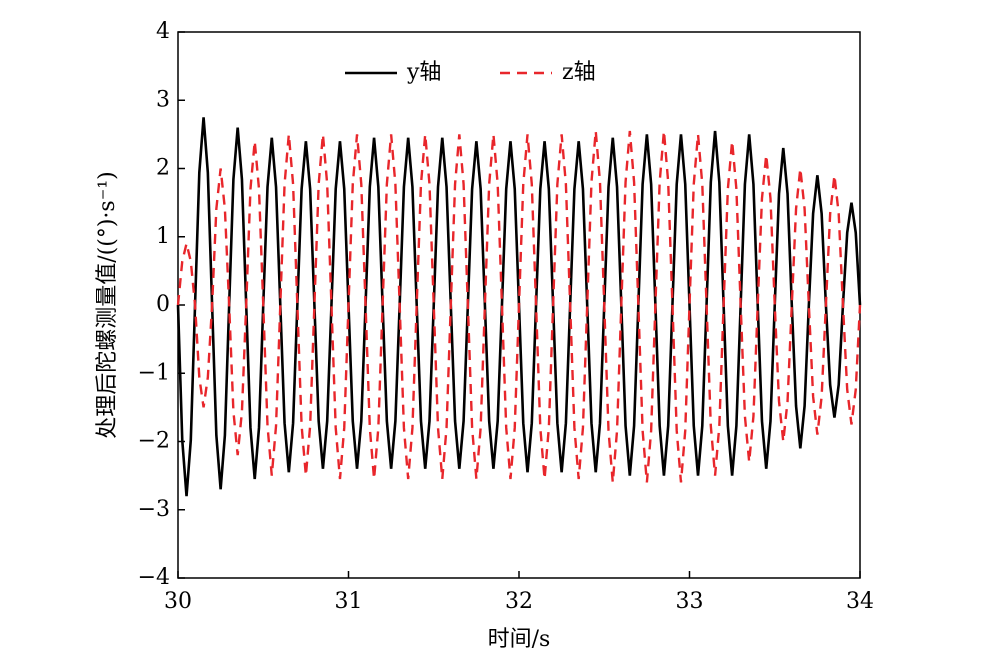 The height and width of the screenshot is (661, 1000). I want to click on x-tick-label: 31, so click(349, 601).